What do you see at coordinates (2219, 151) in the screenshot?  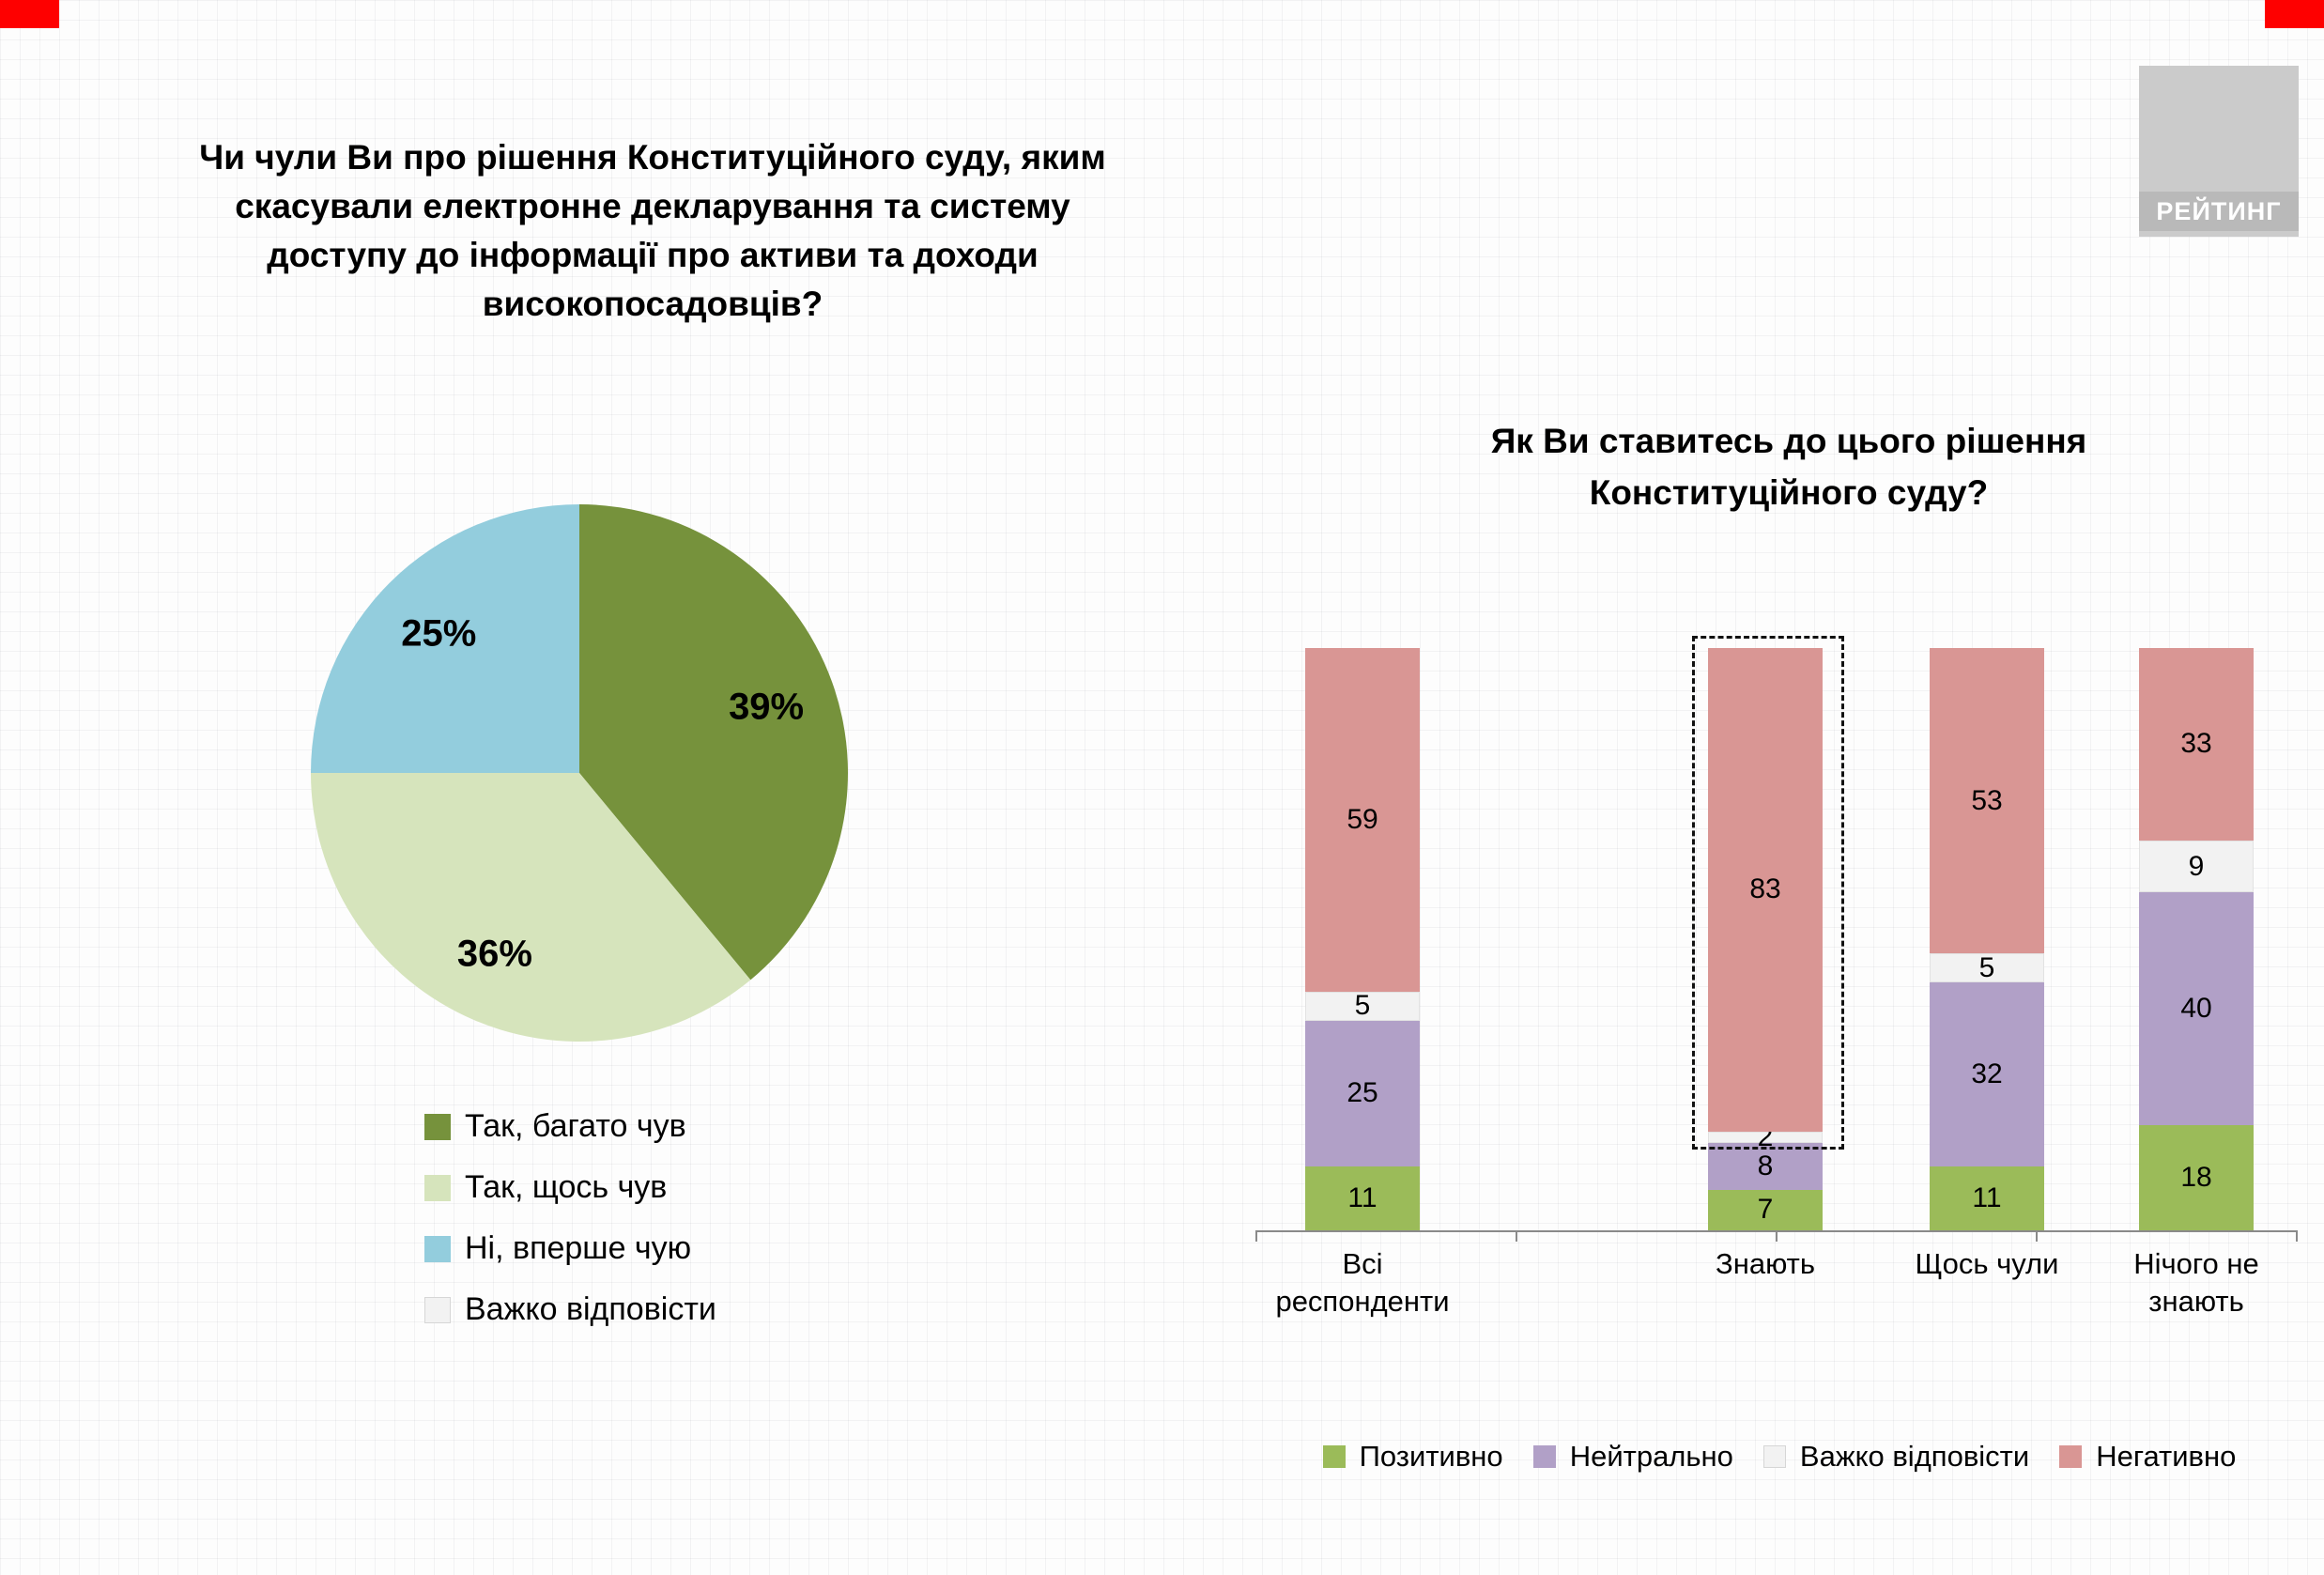 I see `rating-logo: РЕЙТИНГ` at bounding box center [2219, 151].